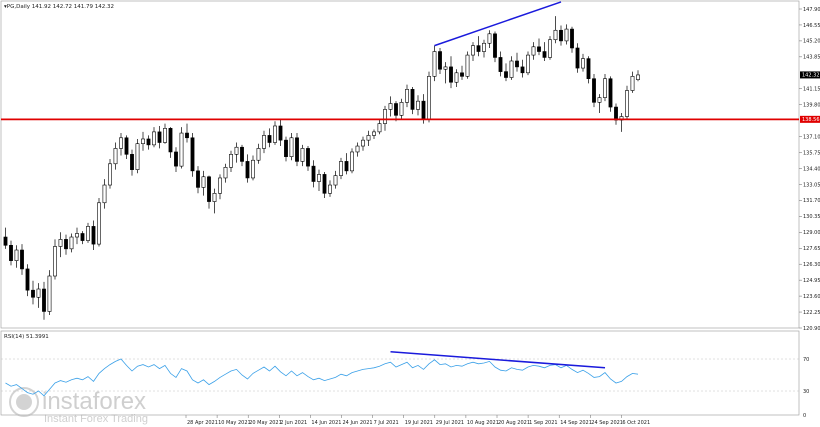  Describe the element at coordinates (59, 7) in the screenshot. I see `symbol-header: ▾PG,Daily 141.92 142.72 141.79 142.32` at that location.